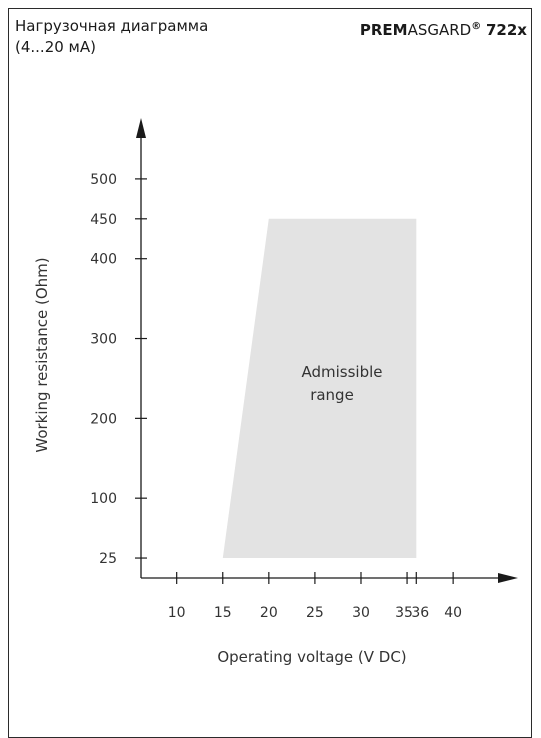 The width and height of the screenshot is (541, 738). What do you see at coordinates (315, 613) in the screenshot?
I see `x-tick-label: 25` at bounding box center [315, 613].